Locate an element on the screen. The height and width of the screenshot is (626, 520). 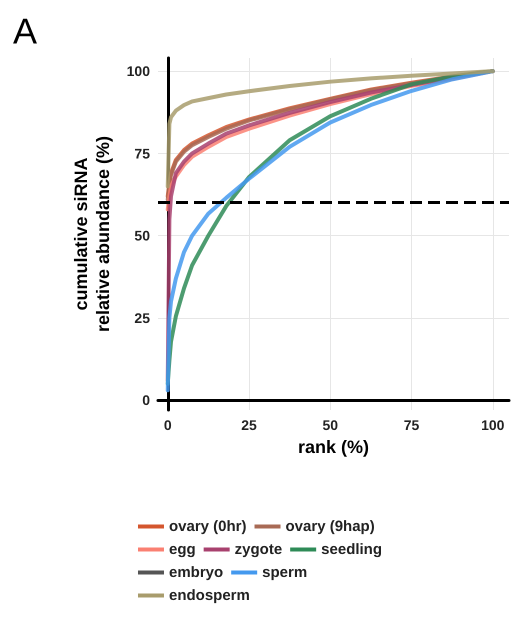
legend-label: sperm is located at coordinates (285, 572).